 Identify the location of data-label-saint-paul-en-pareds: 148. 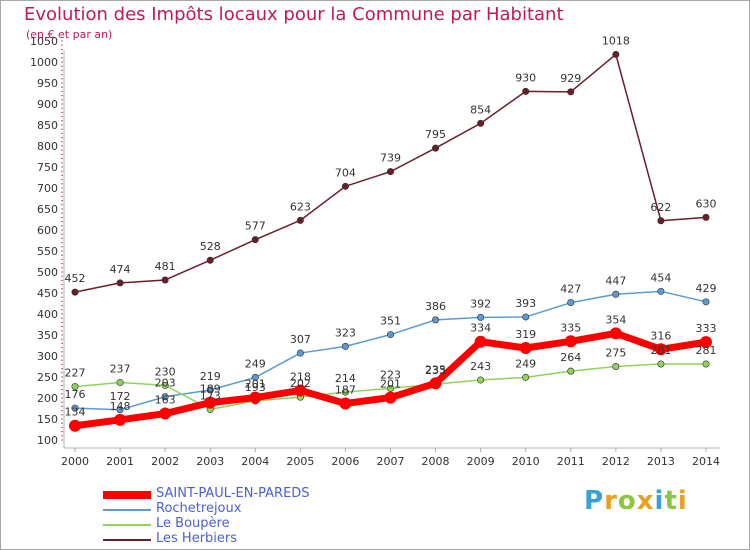
(120, 406).